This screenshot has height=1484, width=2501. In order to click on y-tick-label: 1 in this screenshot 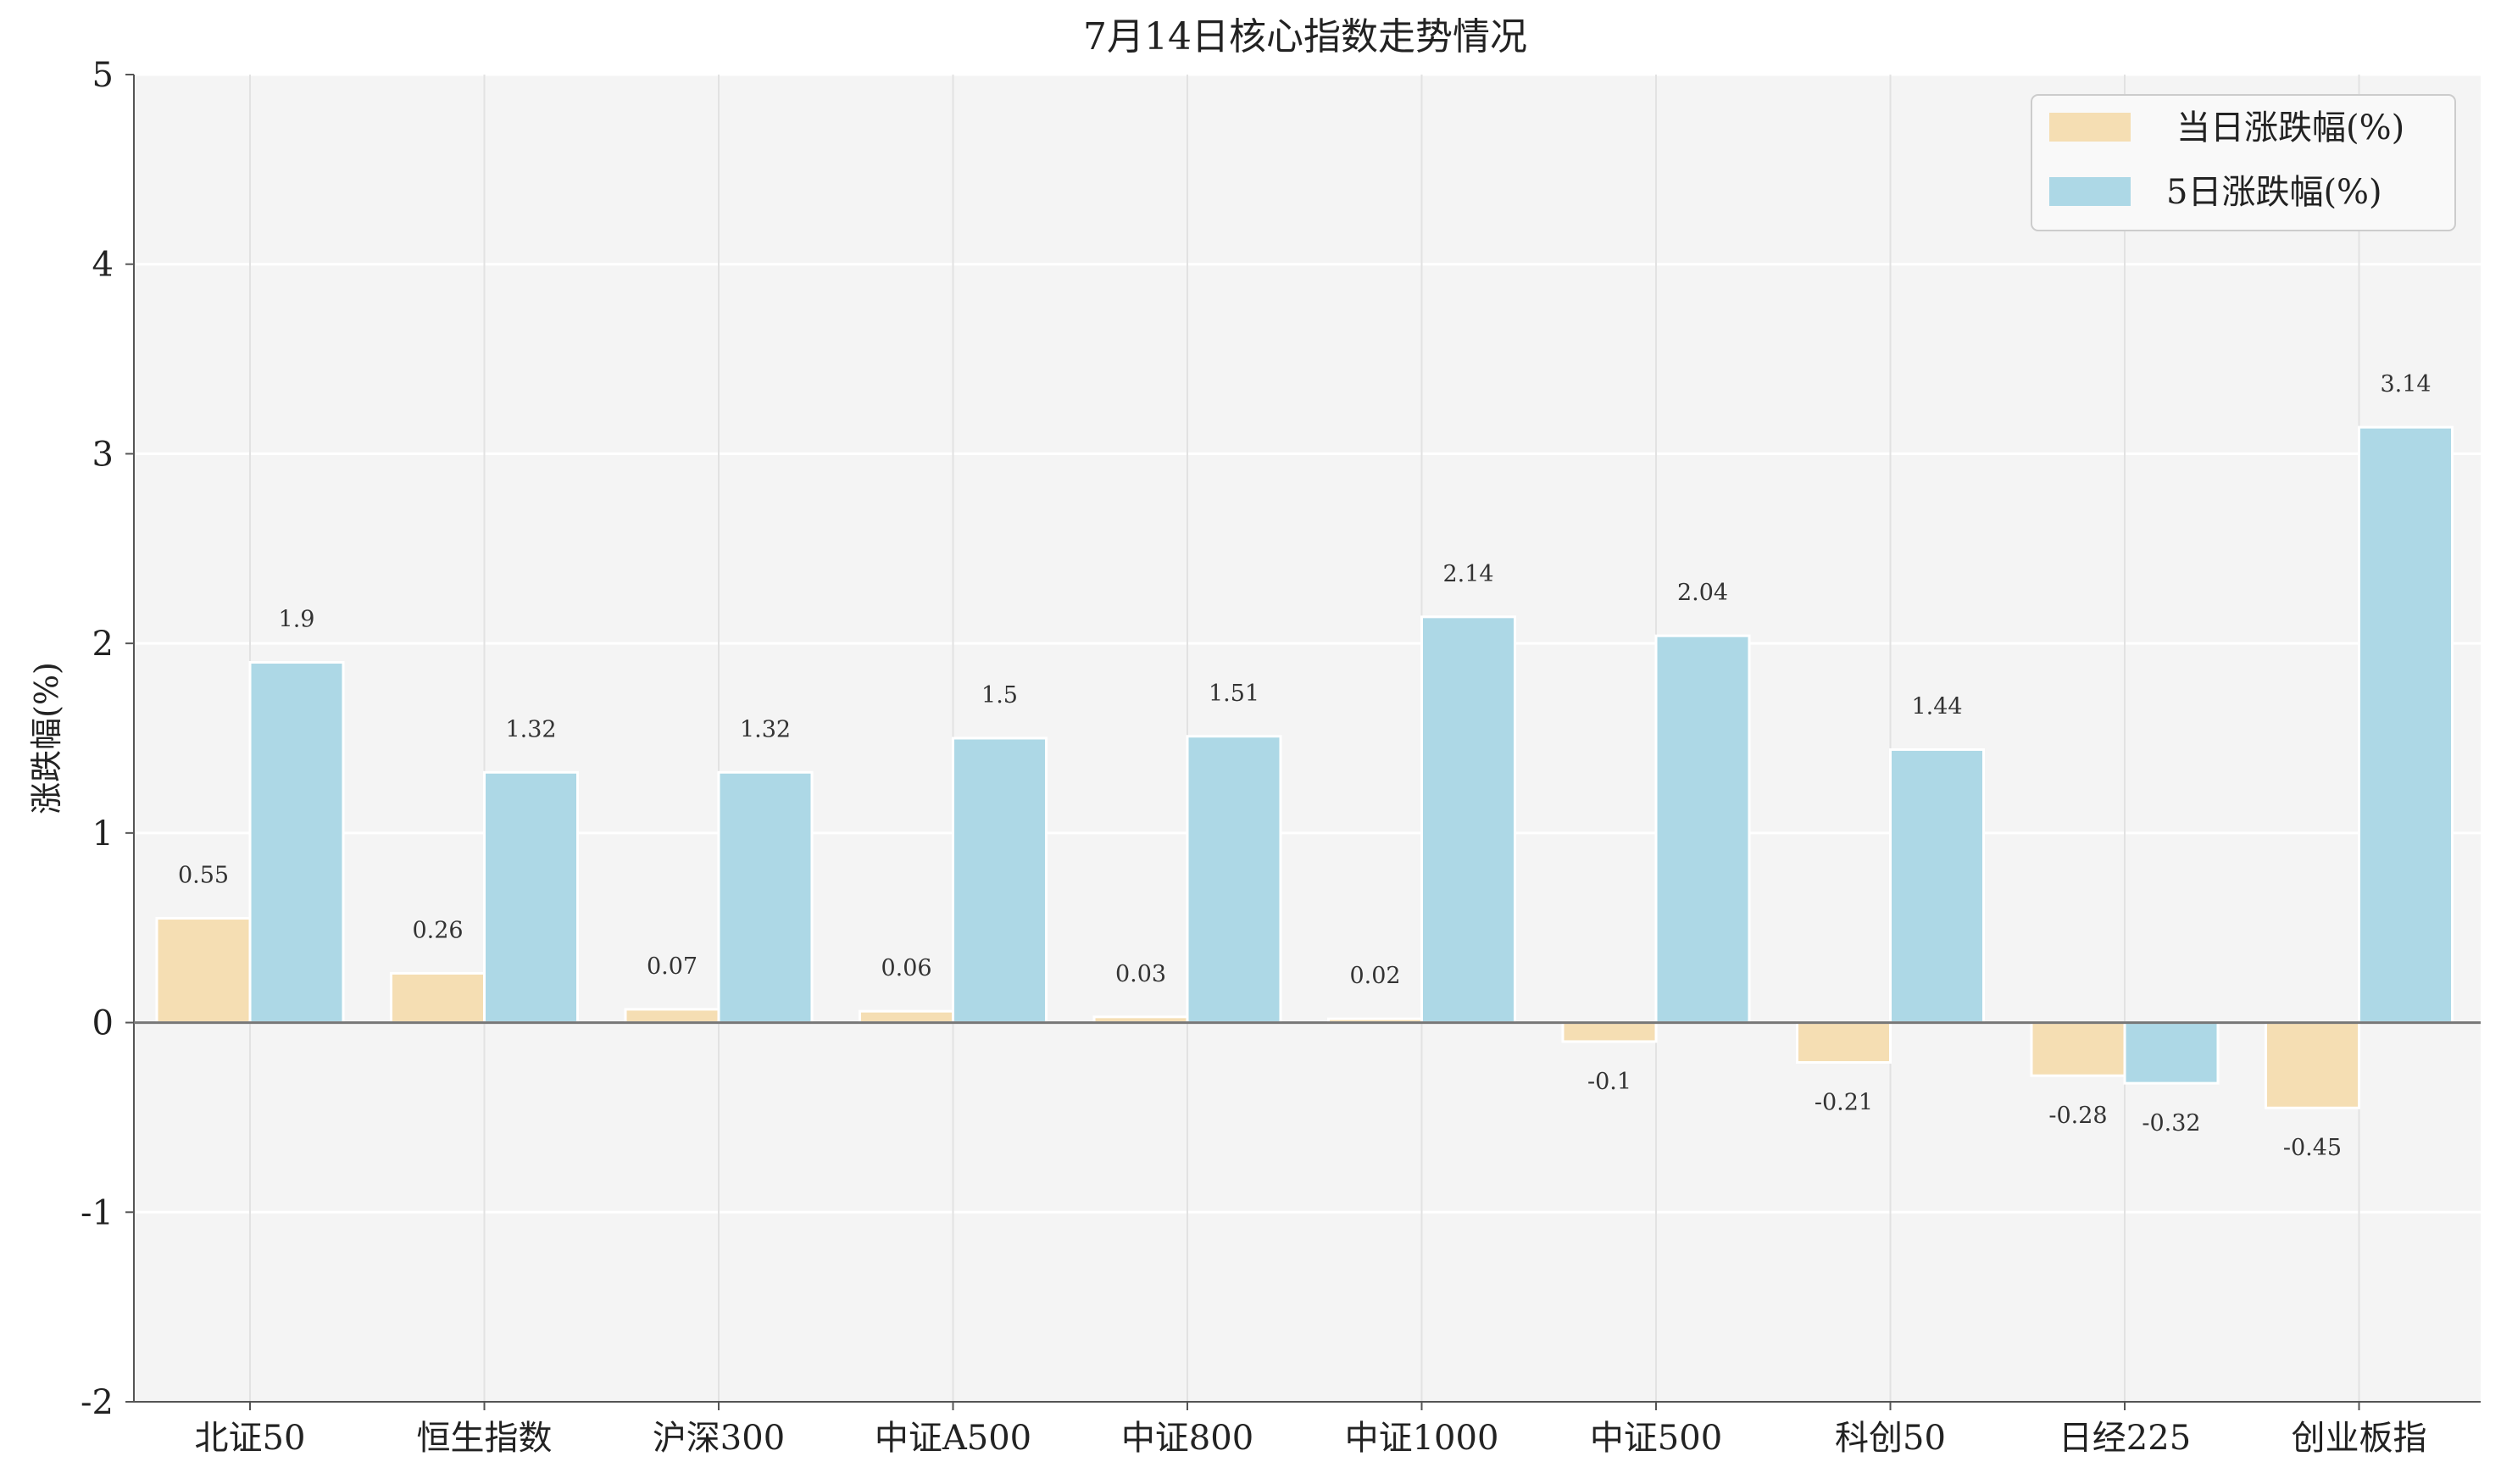, I will do `click(103, 834)`.